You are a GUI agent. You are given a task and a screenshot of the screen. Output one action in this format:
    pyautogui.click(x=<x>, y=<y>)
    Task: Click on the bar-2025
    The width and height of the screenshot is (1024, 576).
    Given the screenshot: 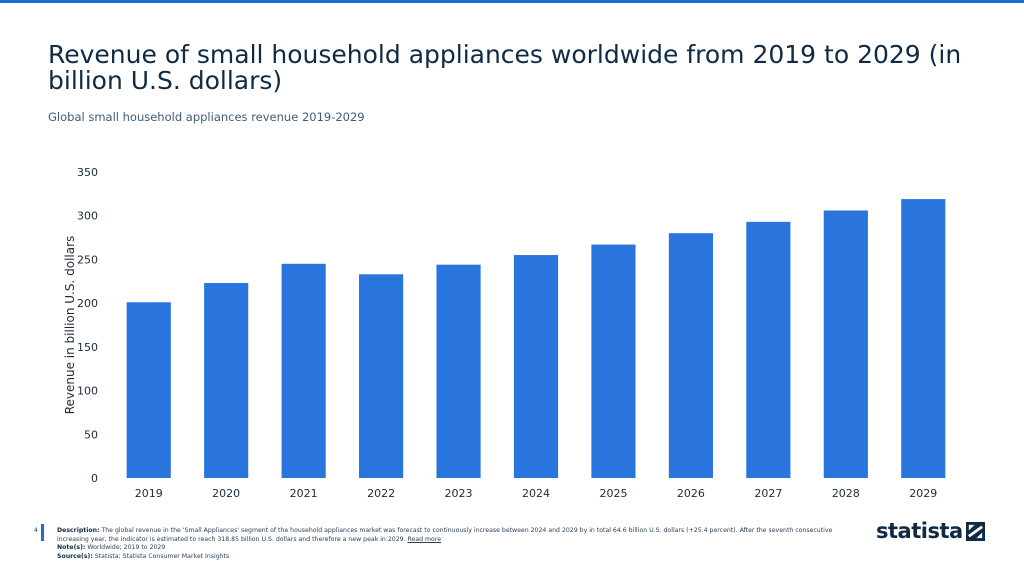 What is the action you would take?
    pyautogui.click(x=613, y=361)
    